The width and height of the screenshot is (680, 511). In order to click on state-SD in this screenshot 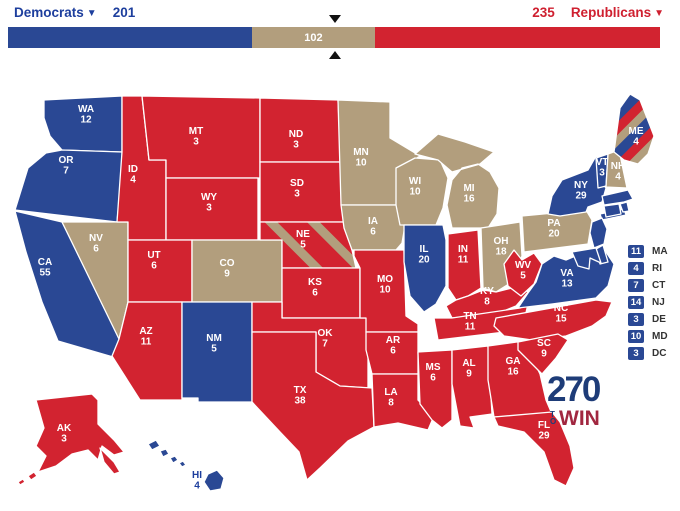, I will do `click(302, 192)`.